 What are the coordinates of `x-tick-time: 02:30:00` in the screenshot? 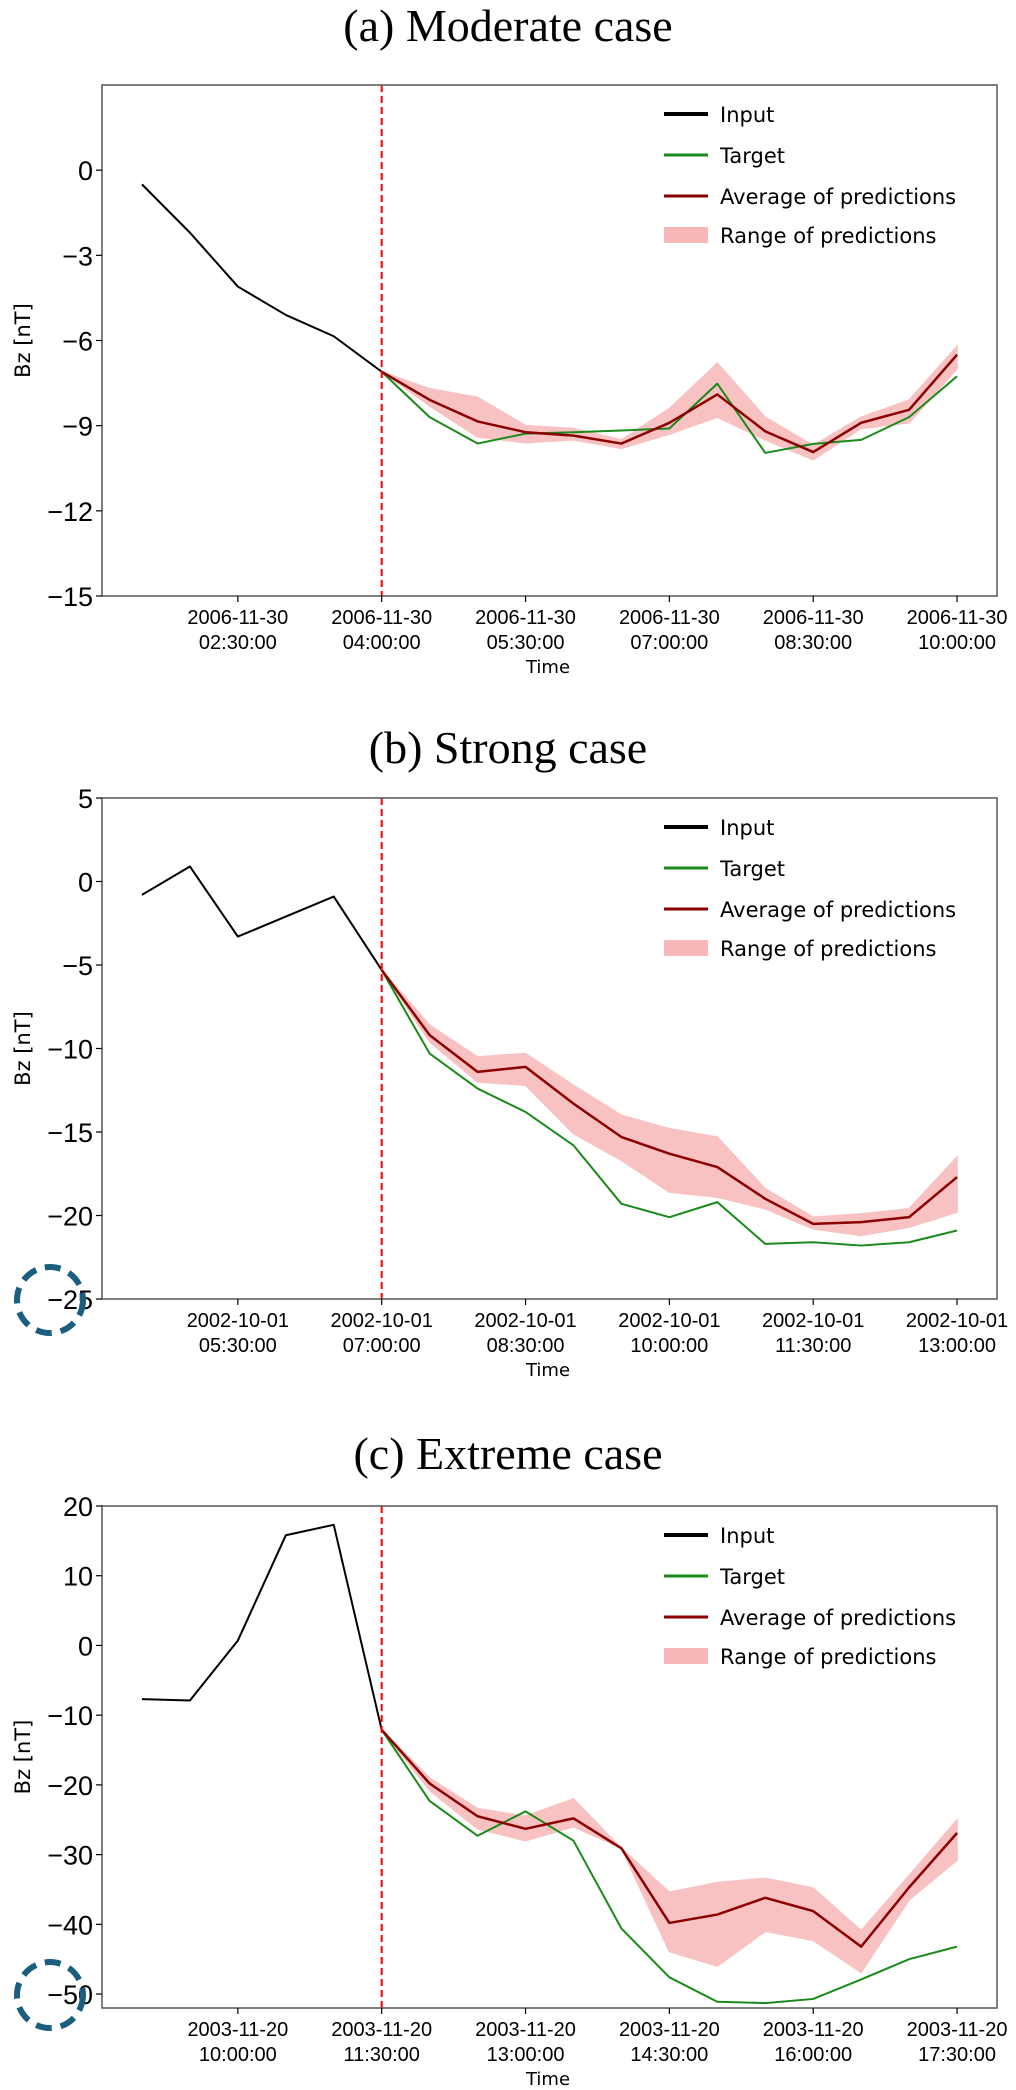 It's located at (238, 643).